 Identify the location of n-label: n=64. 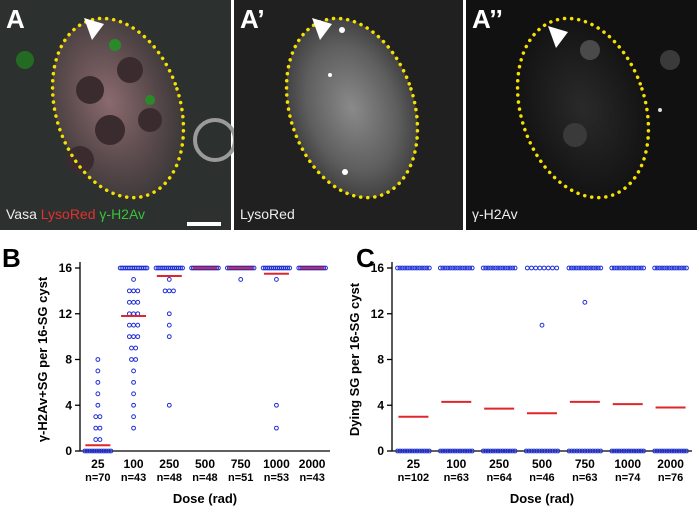
(499, 478).